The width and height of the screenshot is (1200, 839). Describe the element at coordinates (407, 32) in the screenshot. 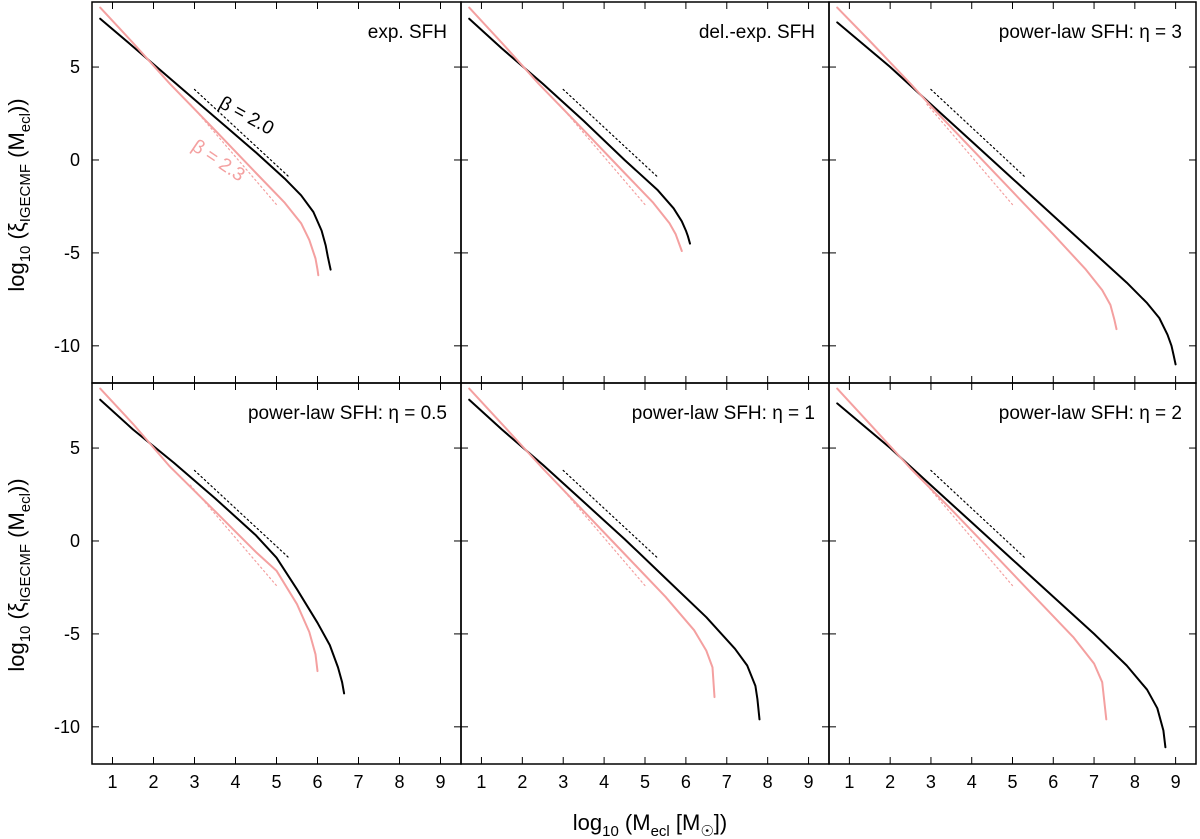

I see `panel-title: exp. SFH` at that location.